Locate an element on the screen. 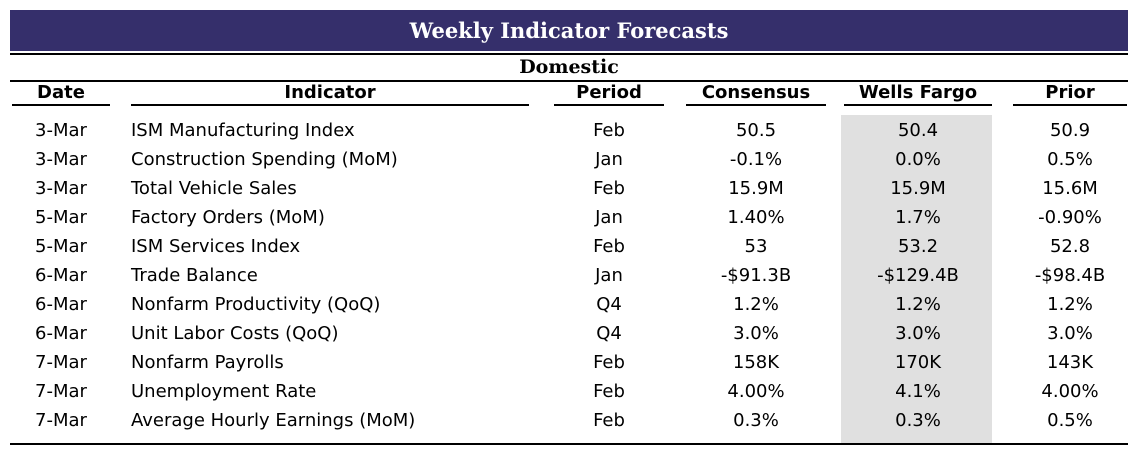  column-header-period: Period is located at coordinates (609, 92).